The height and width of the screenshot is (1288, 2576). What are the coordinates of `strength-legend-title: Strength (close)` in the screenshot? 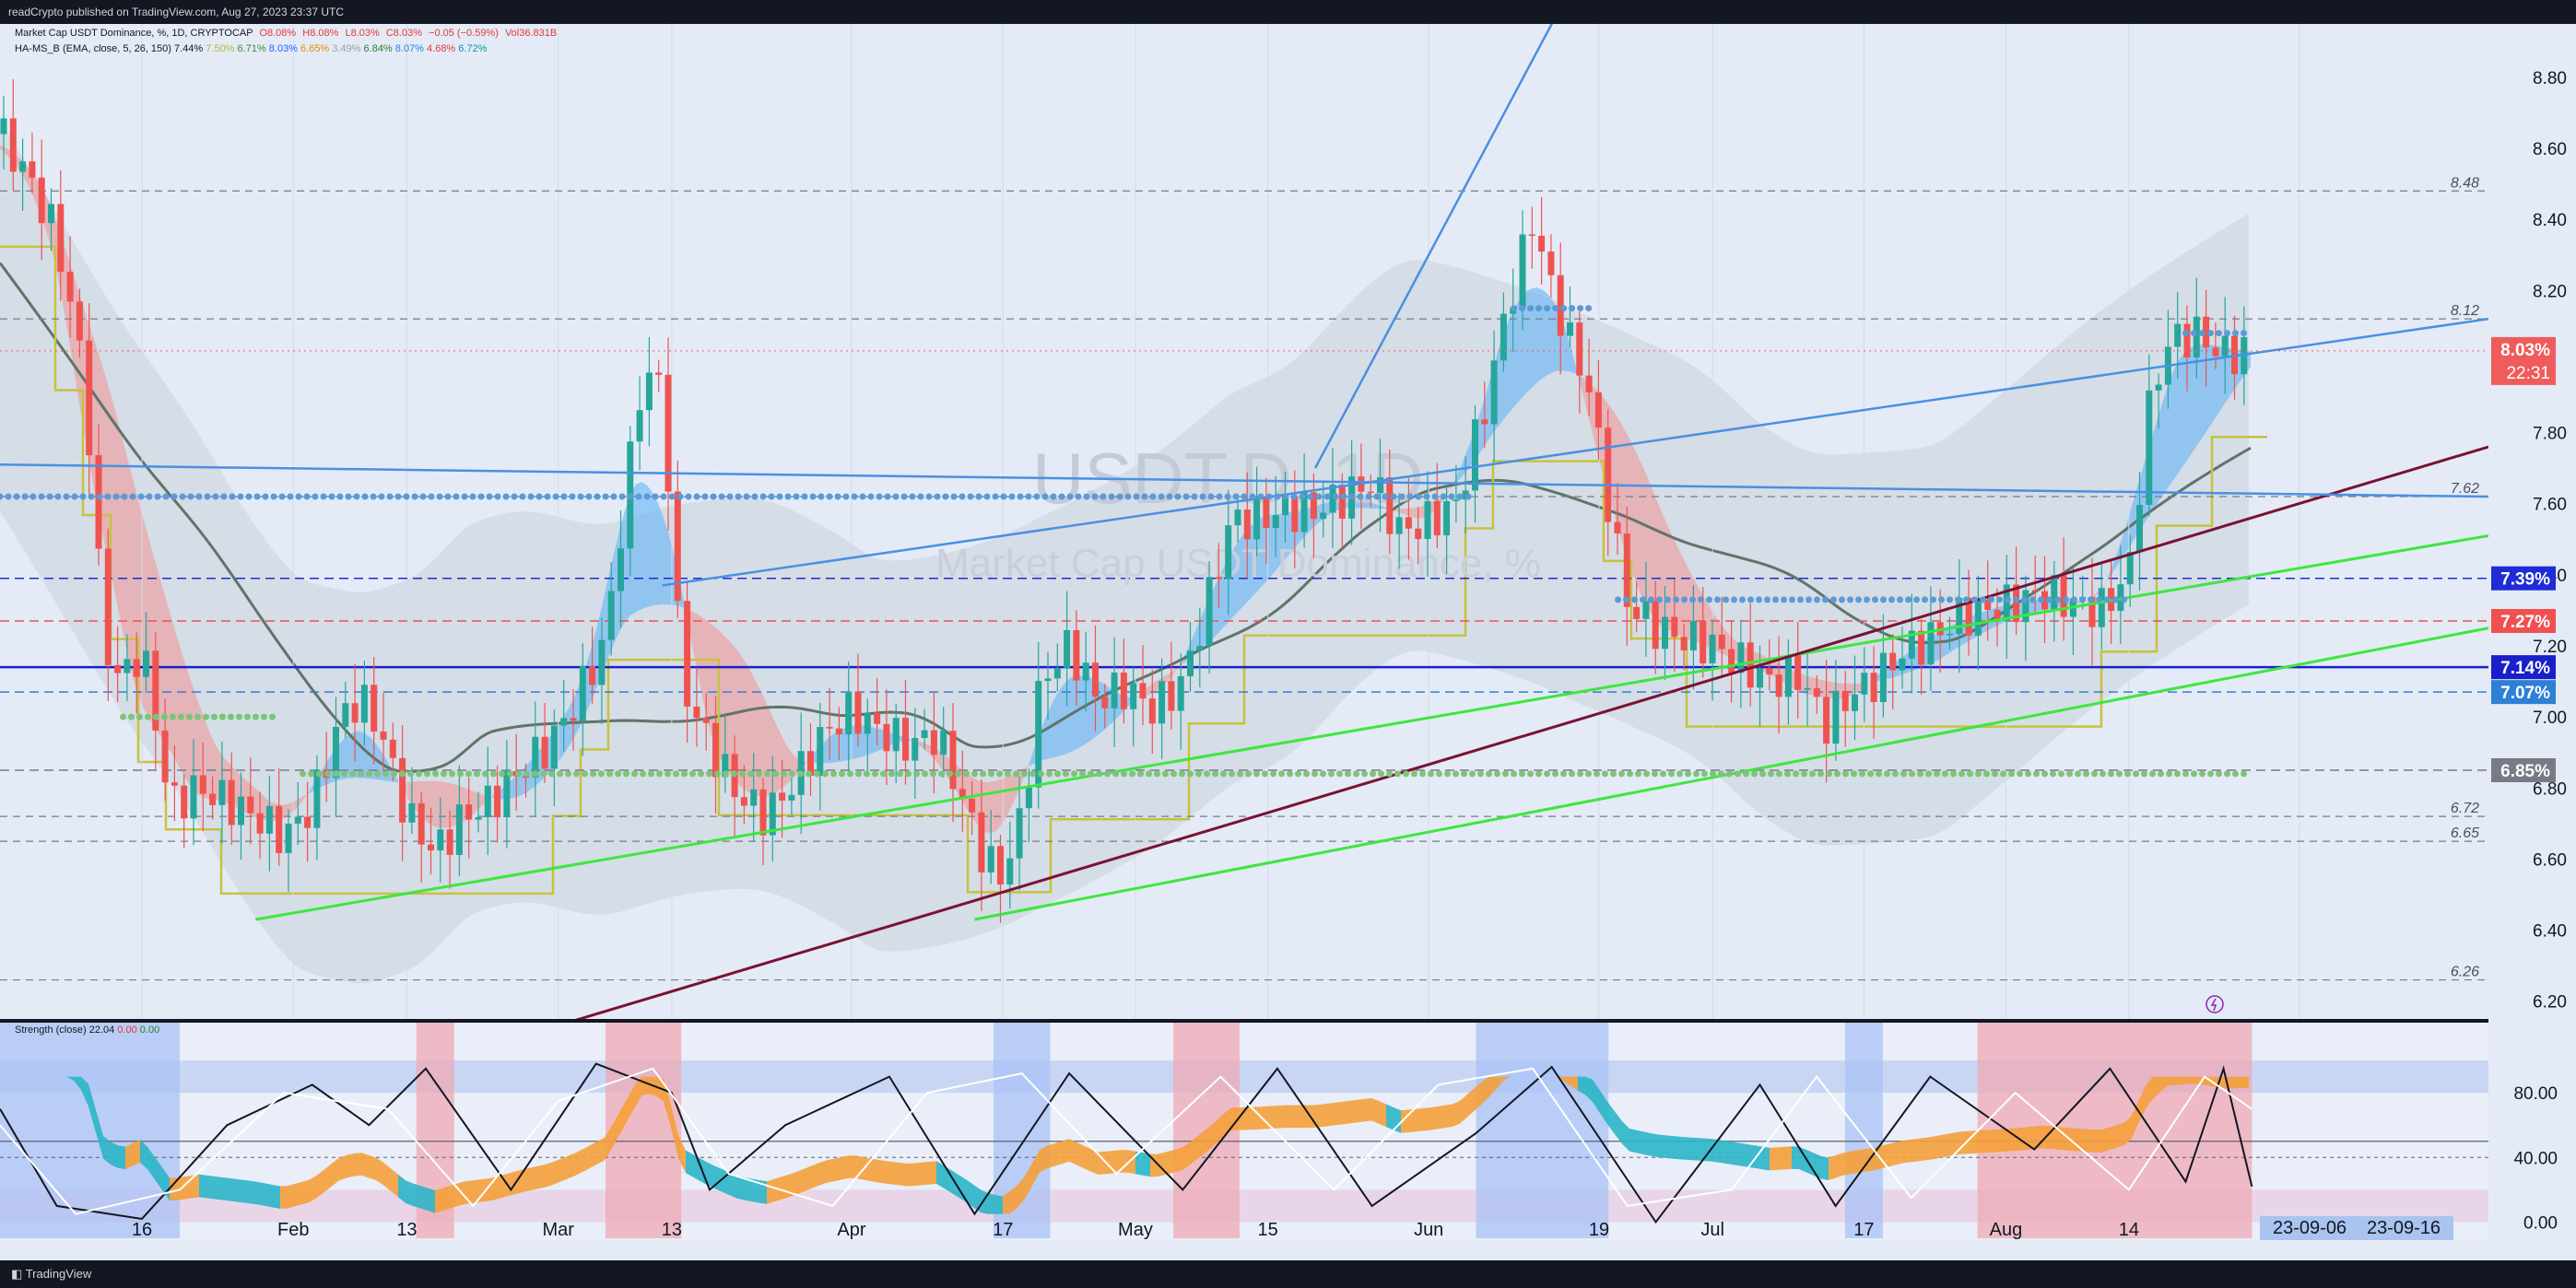 It's located at (51, 1030).